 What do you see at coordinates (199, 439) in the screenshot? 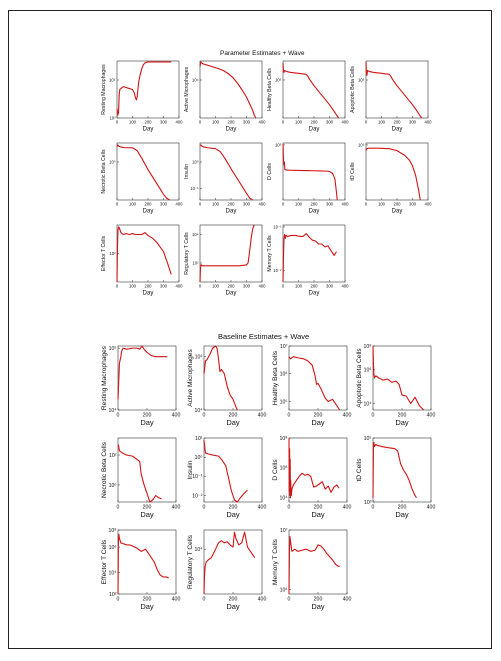
I see `y-tick-label: 10¹` at bounding box center [199, 439].